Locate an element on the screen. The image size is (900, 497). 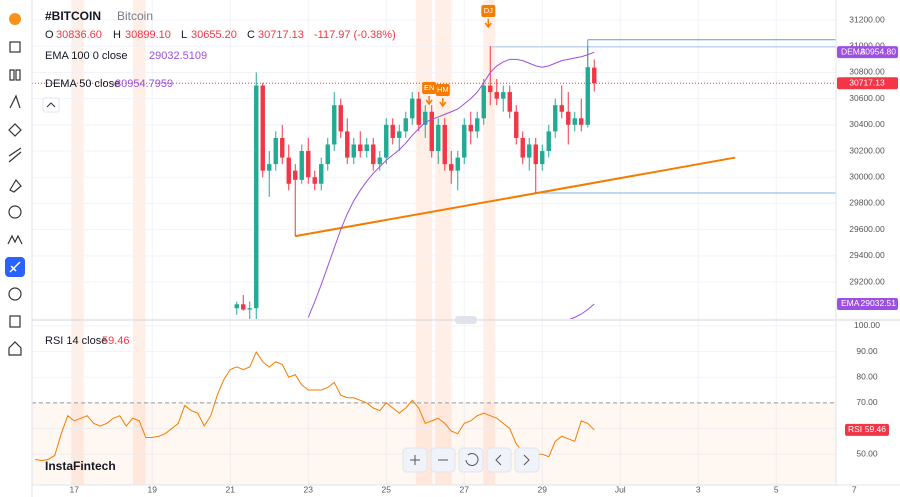
x-tick-label: 19 is located at coordinates (153, 489).